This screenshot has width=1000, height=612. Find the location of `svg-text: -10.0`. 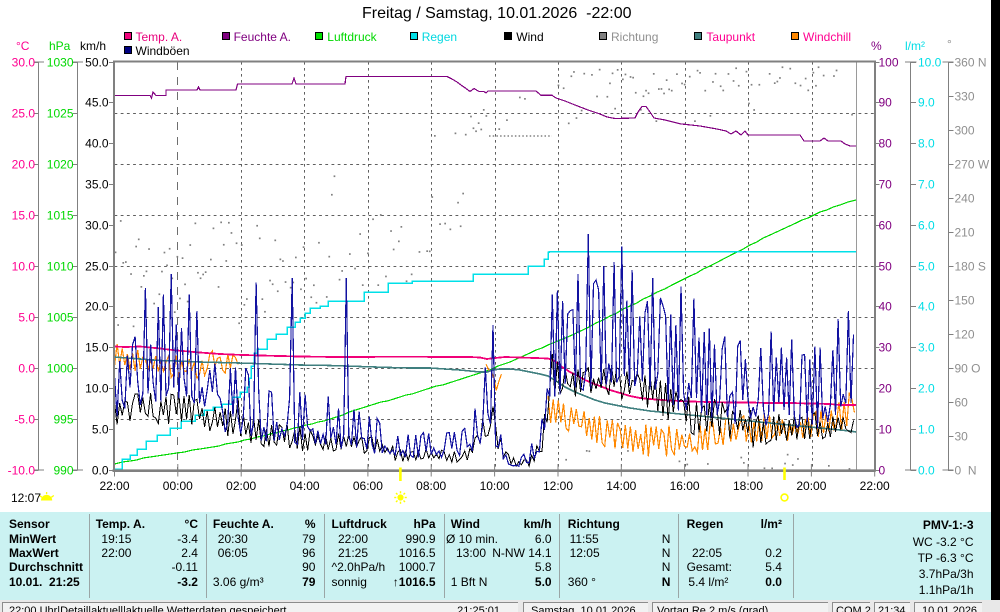

svg-text: -10.0 is located at coordinates (22, 471).